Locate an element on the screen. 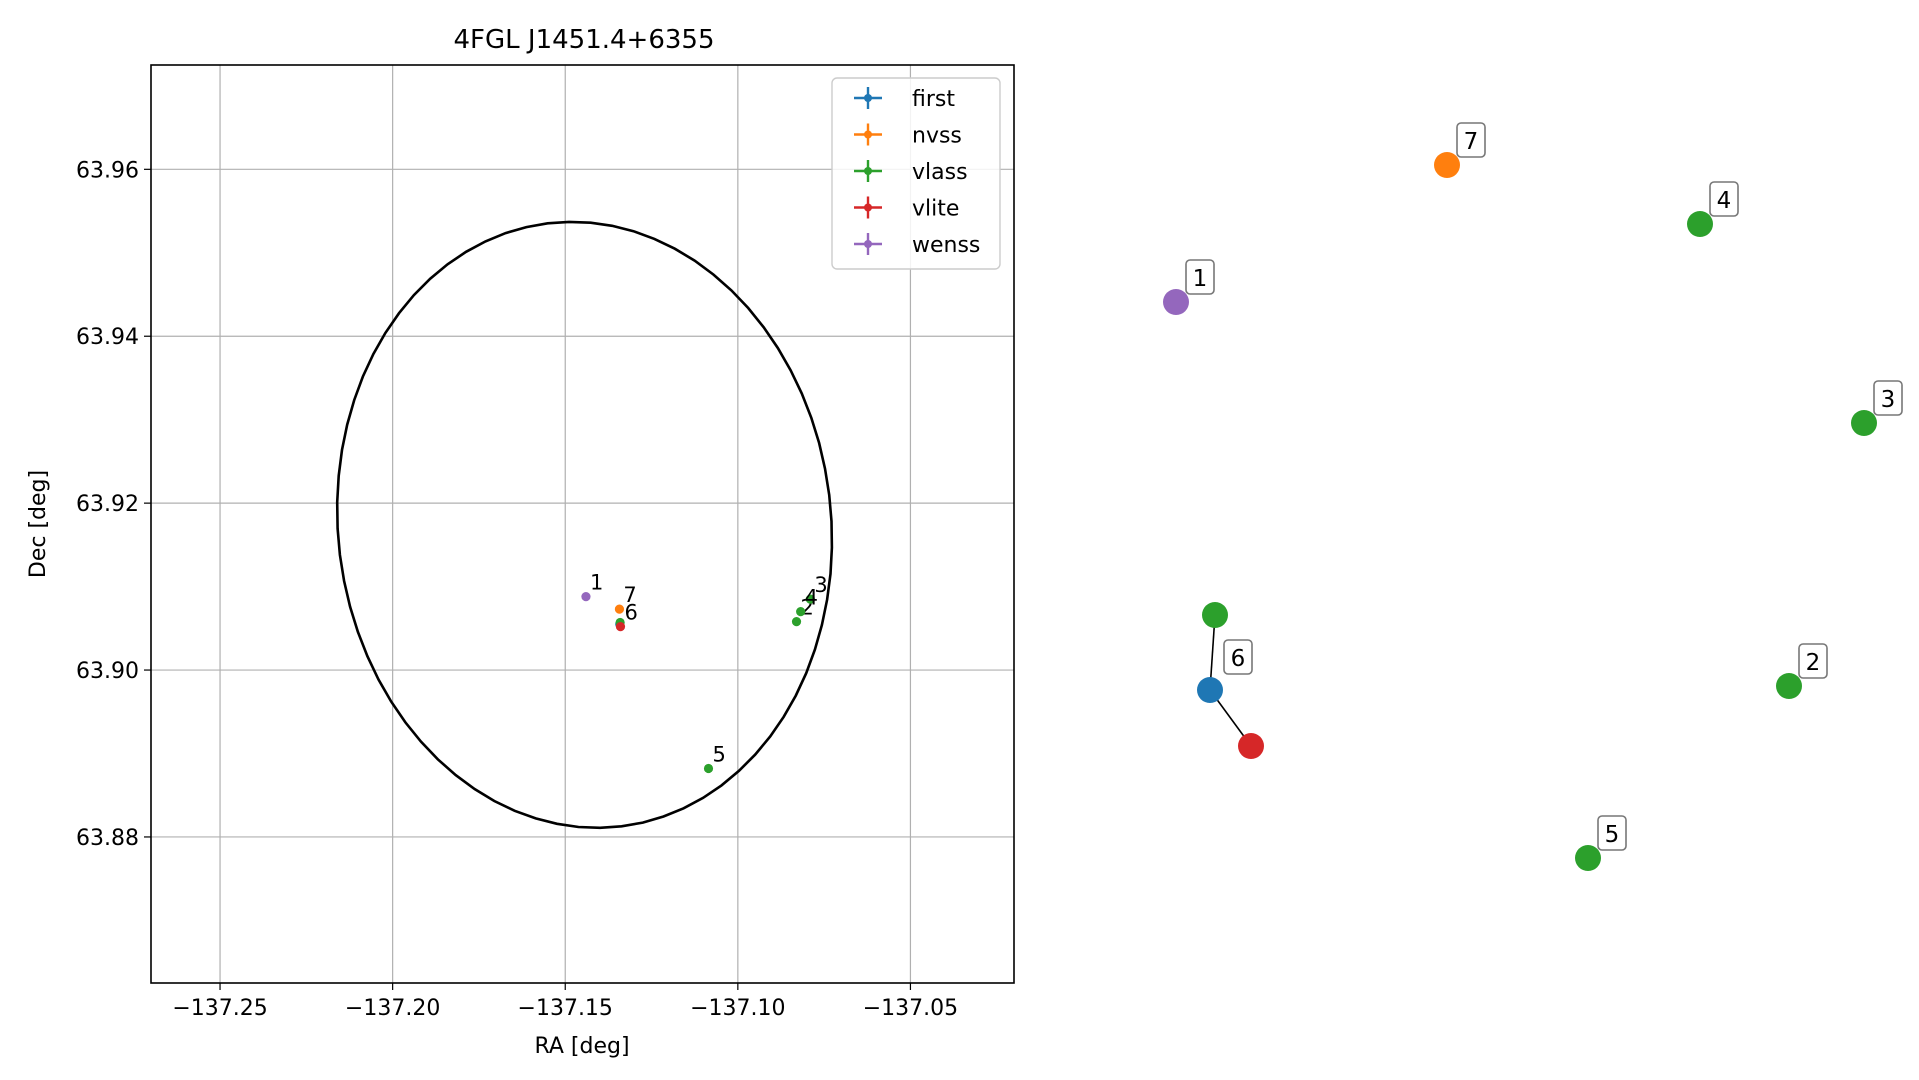 This screenshot has height=1080, width=1919. localization-ellipse-group is located at coordinates (584, 525).